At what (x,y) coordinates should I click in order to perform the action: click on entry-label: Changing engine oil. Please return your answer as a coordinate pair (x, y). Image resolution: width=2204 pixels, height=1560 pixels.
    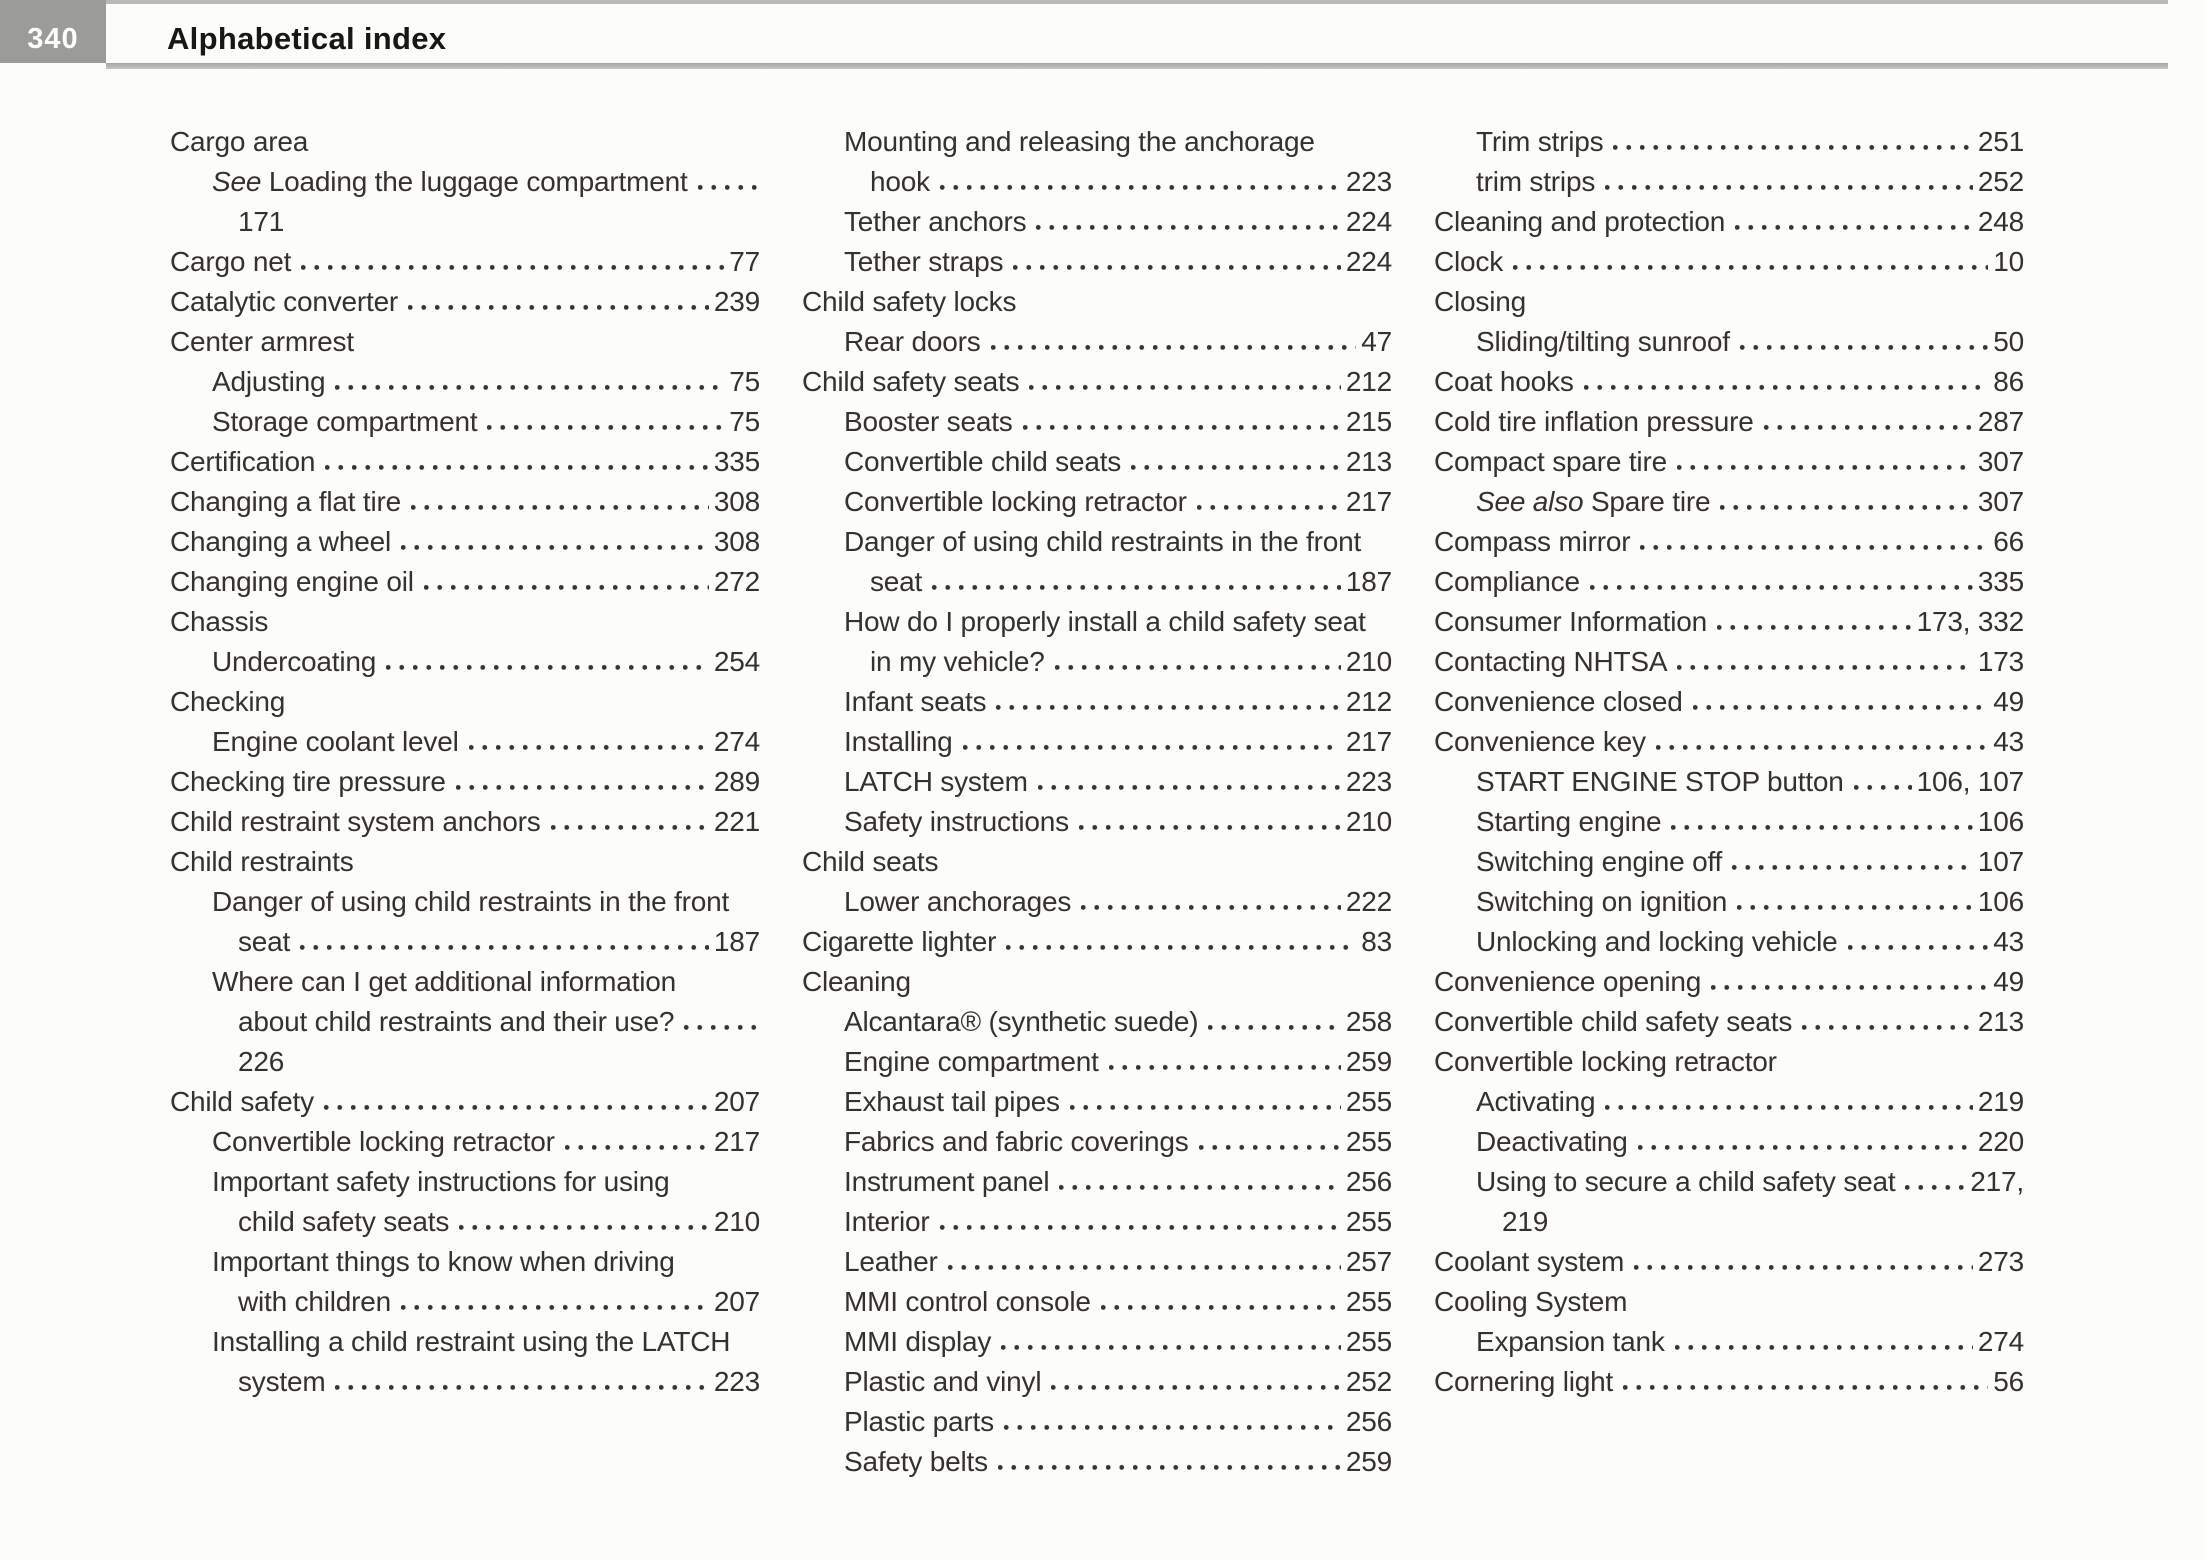
    Looking at the image, I should click on (292, 581).